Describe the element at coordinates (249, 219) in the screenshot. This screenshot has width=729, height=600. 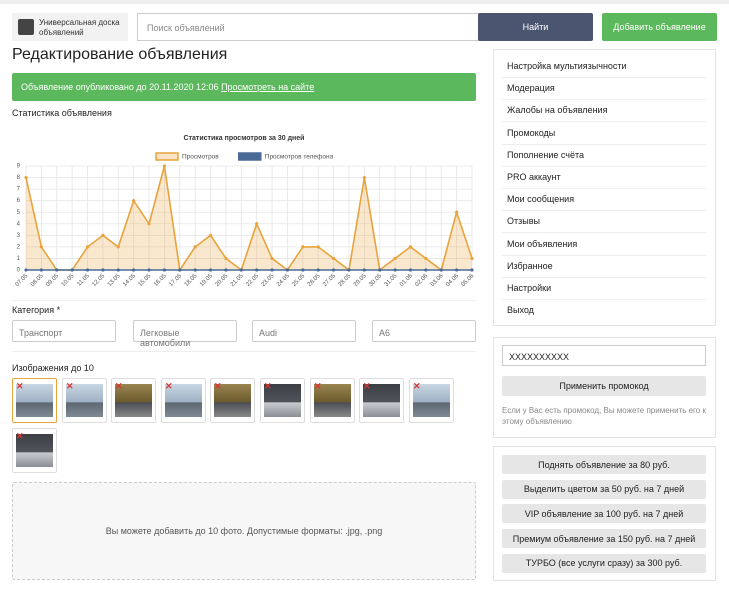
I see `line` at that location.